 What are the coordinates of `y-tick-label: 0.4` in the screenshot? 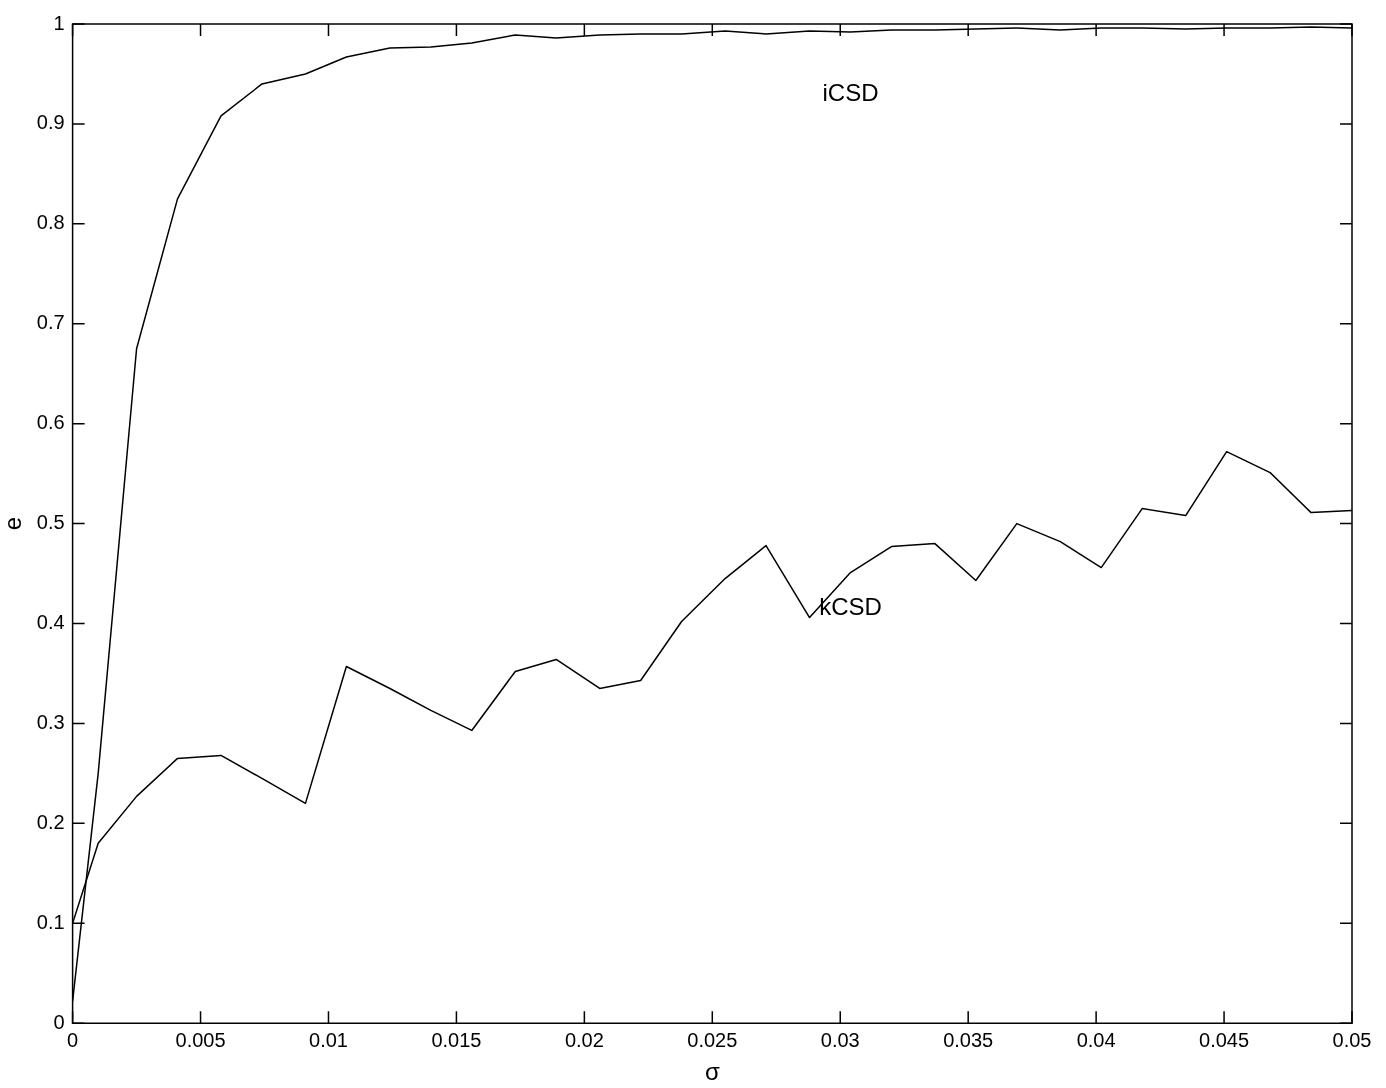 It's located at (50, 622).